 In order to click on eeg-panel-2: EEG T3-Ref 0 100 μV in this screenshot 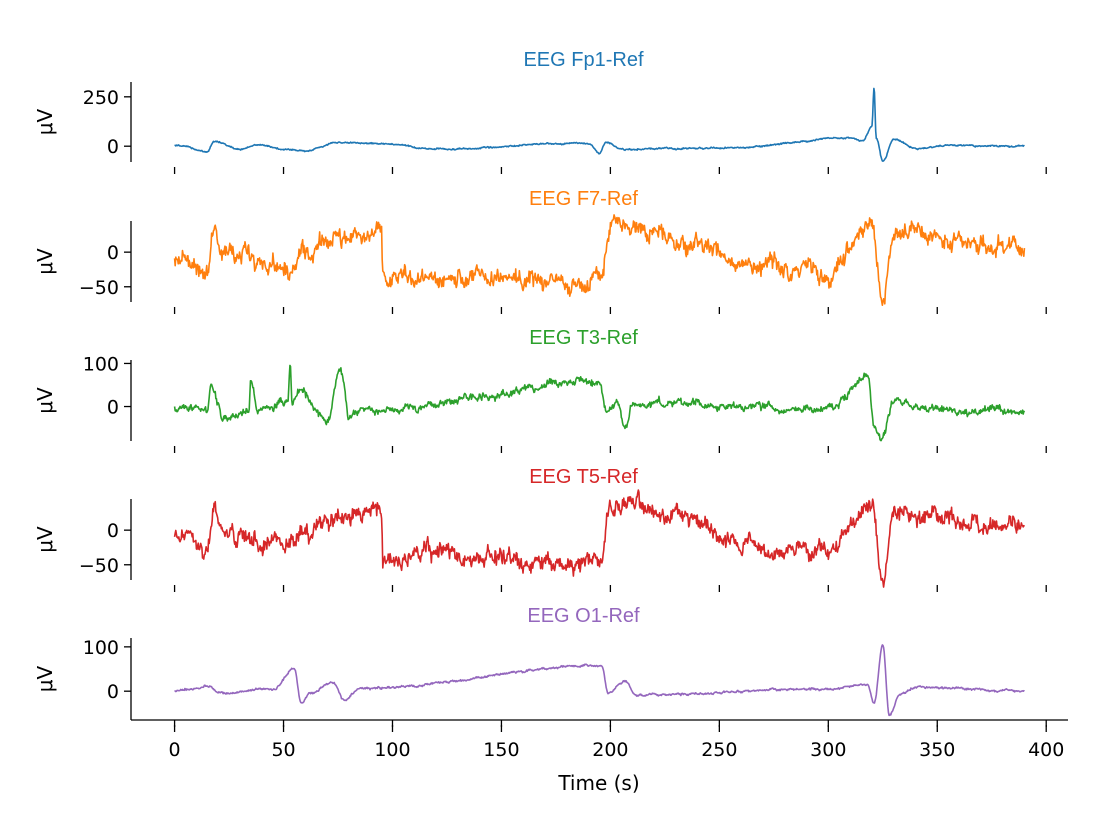, I will do `click(540, 390)`.